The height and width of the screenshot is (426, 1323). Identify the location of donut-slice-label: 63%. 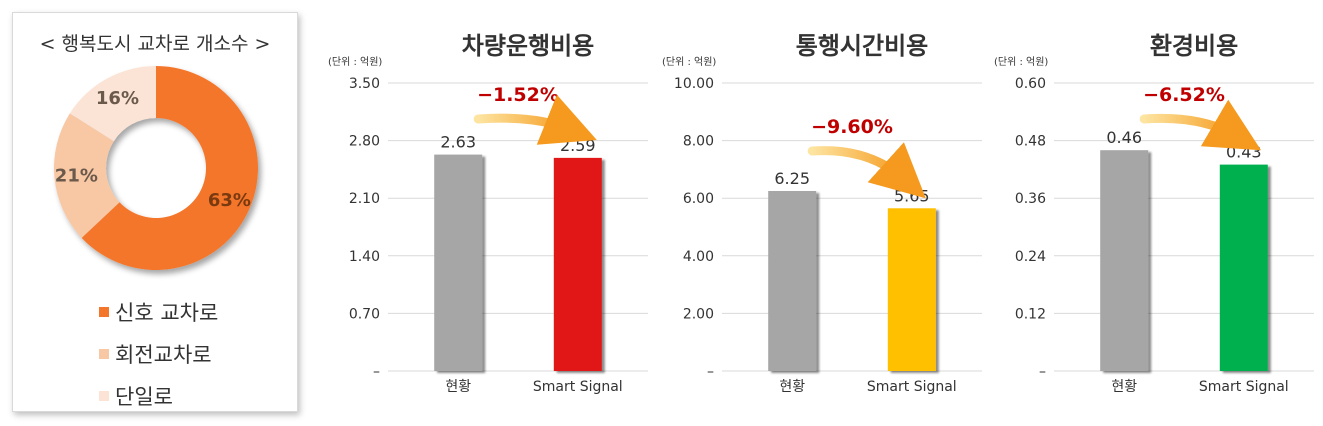
(229, 200).